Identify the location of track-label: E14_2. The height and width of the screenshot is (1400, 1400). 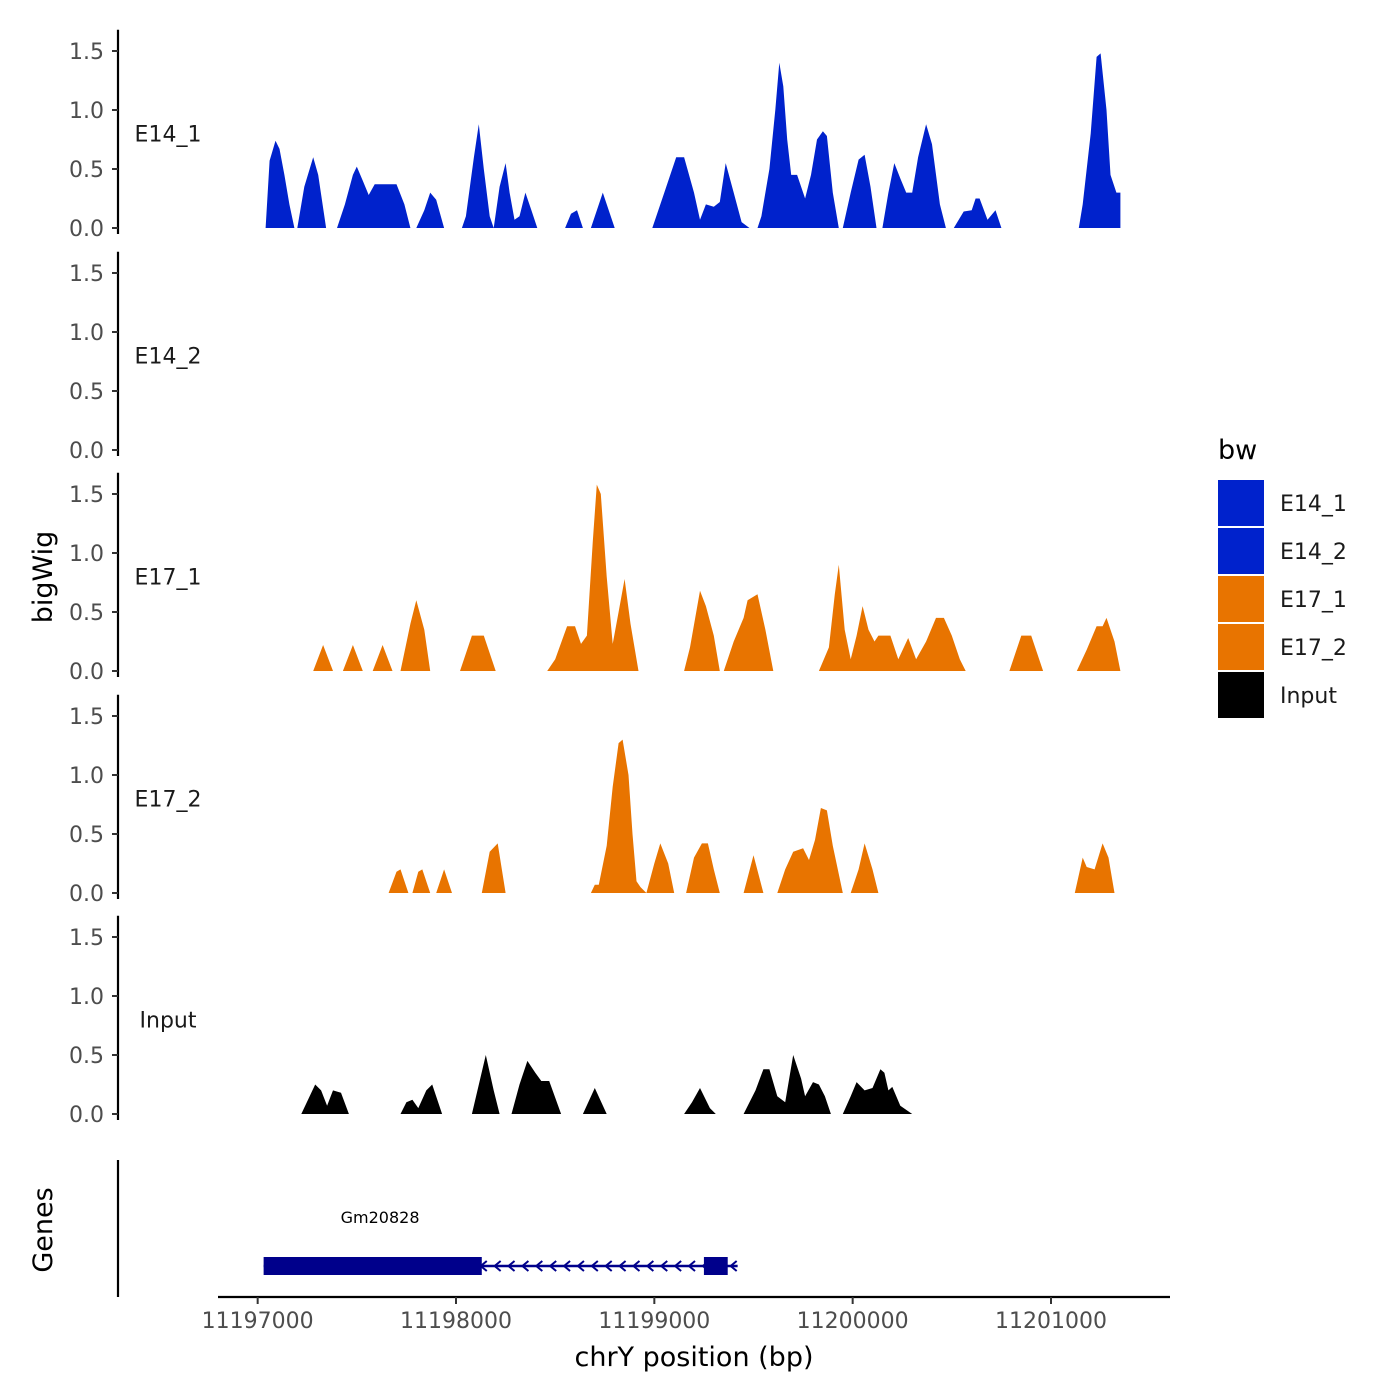
(168, 357).